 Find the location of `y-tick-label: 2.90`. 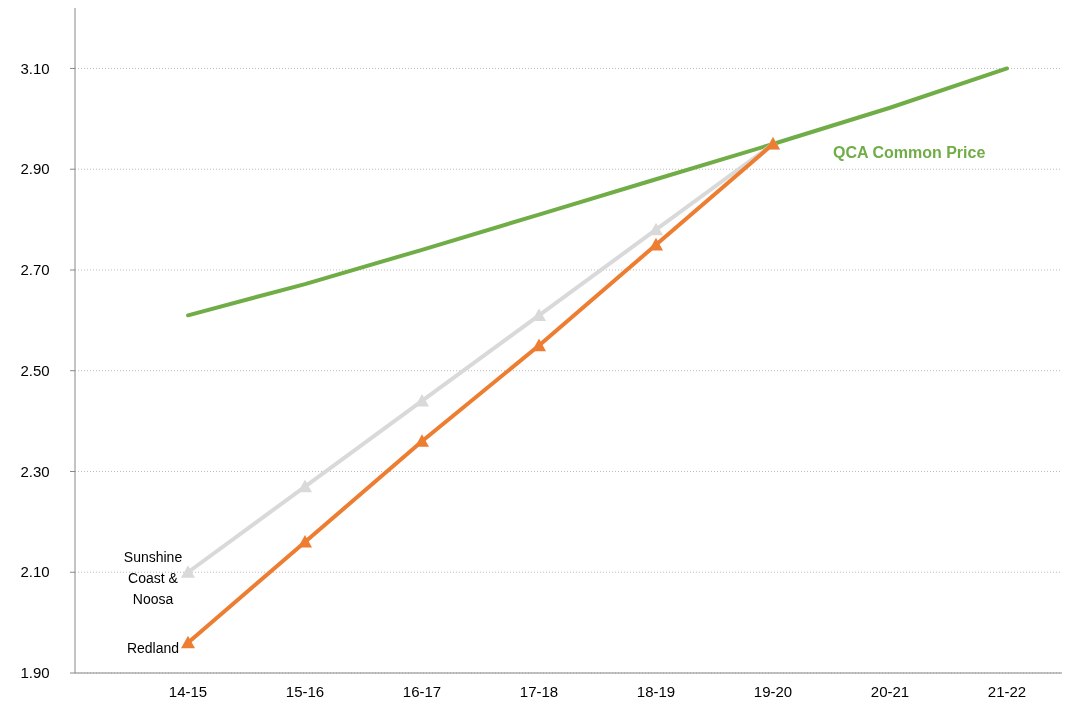

y-tick-label: 2.90 is located at coordinates (35, 169).